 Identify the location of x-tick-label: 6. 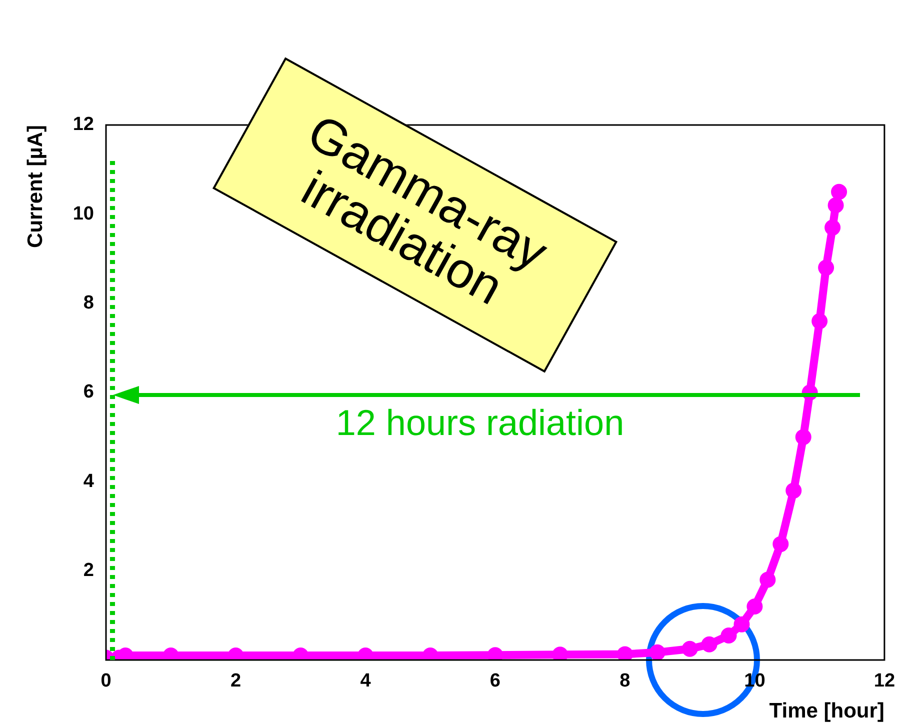
(495, 681).